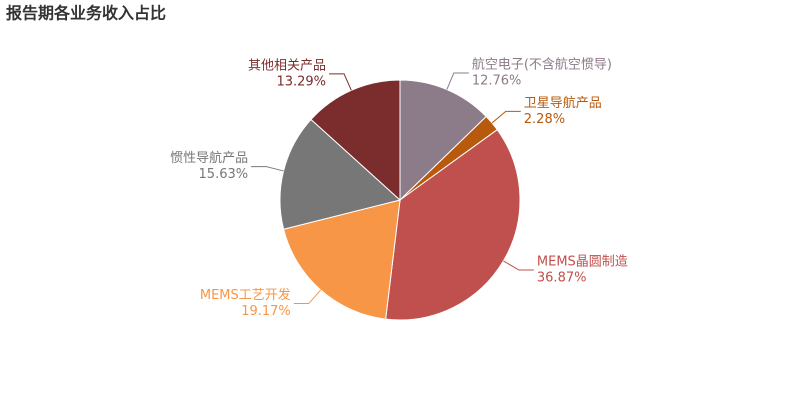 The height and width of the screenshot is (400, 800). Describe the element at coordinates (266, 311) in the screenshot. I see `value-label: 19.17%` at that location.